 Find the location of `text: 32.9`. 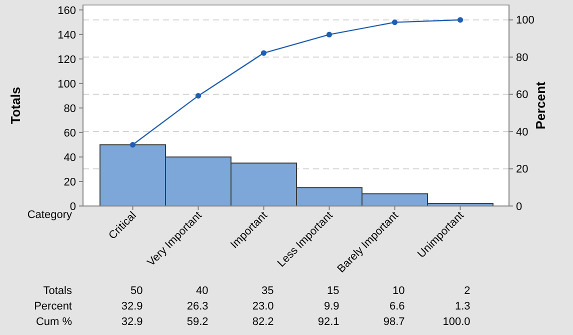

text: 32.9 is located at coordinates (132, 306).